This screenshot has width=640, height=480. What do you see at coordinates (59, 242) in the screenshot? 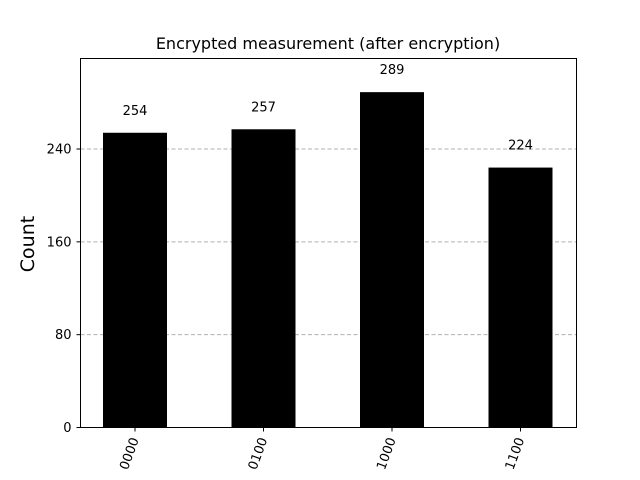
I see `y-tick-label: 160` at bounding box center [59, 242].